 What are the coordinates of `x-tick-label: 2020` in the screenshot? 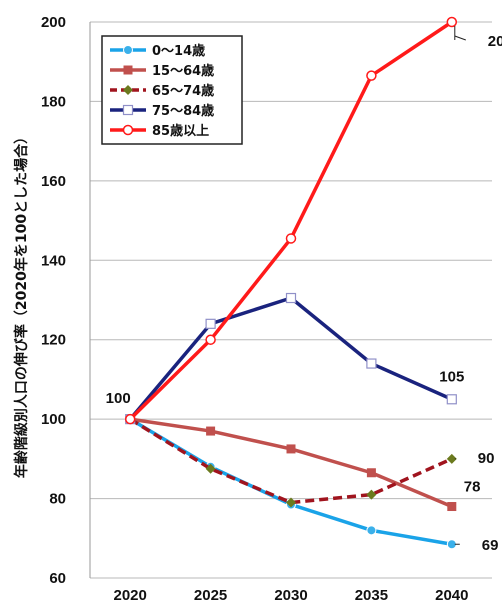 It's located at (130, 594).